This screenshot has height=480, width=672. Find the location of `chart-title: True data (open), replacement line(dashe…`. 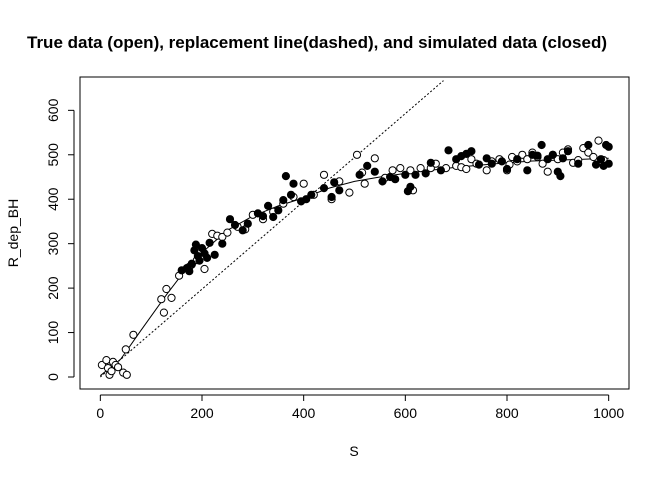

chart-title: True data (open), replacement line(dashe… is located at coordinates (317, 42).